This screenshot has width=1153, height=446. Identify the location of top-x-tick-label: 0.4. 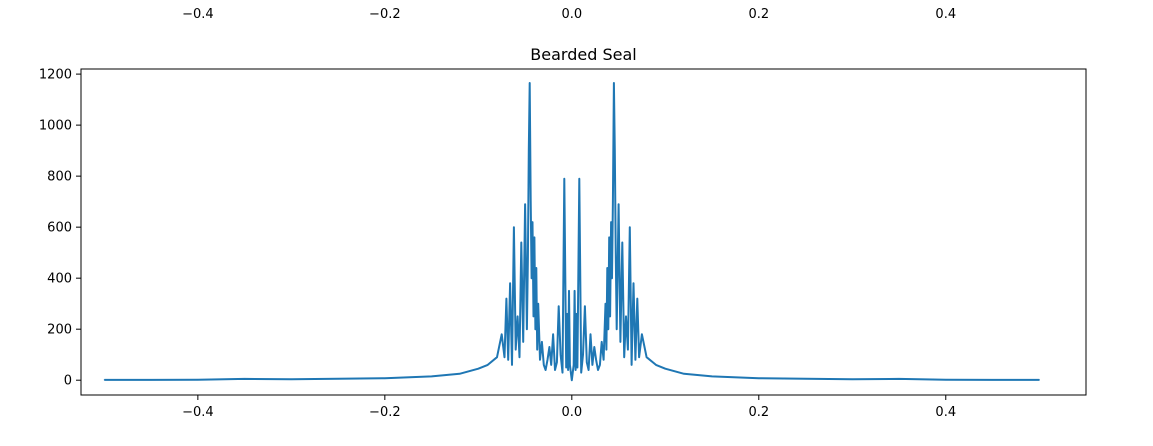
(945, 14).